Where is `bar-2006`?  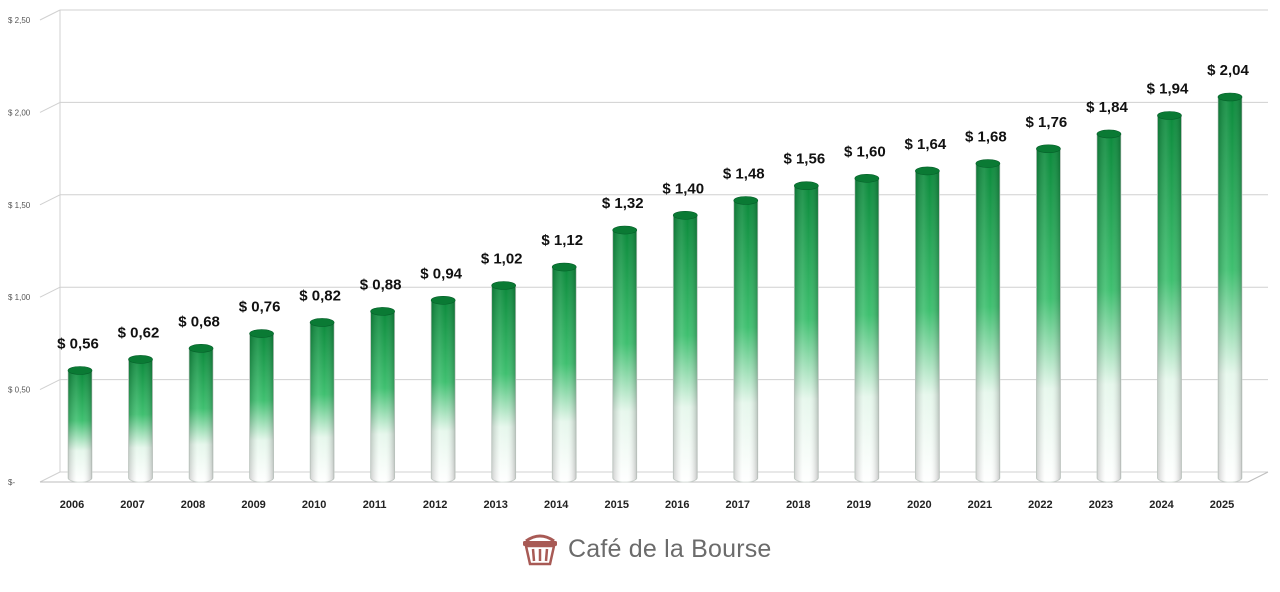
bar-2006 is located at coordinates (80, 424).